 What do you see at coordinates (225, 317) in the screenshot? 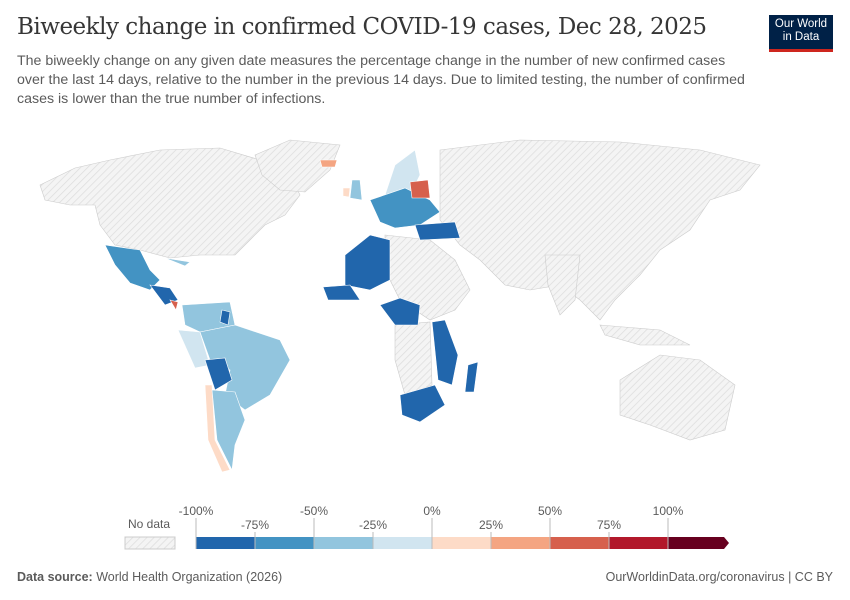
I see `suriname` at bounding box center [225, 317].